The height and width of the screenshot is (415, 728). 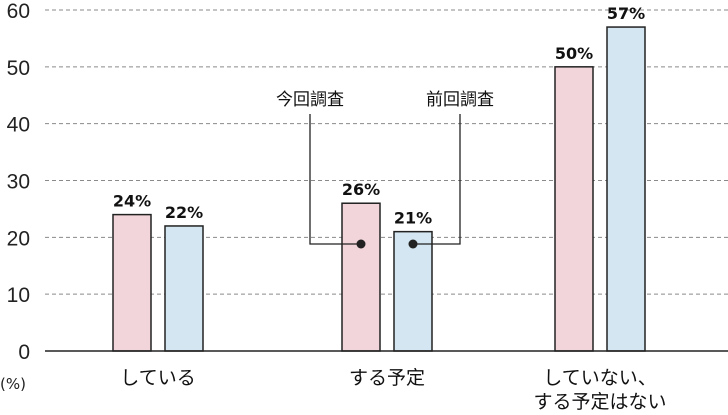 I want to click on y-axis-unit: (%), so click(x=13, y=384).